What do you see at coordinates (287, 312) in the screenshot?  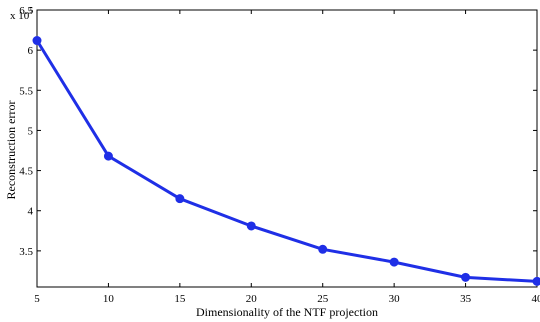 I see `x-axis-label: Dimensionality of the NTF projection` at bounding box center [287, 312].